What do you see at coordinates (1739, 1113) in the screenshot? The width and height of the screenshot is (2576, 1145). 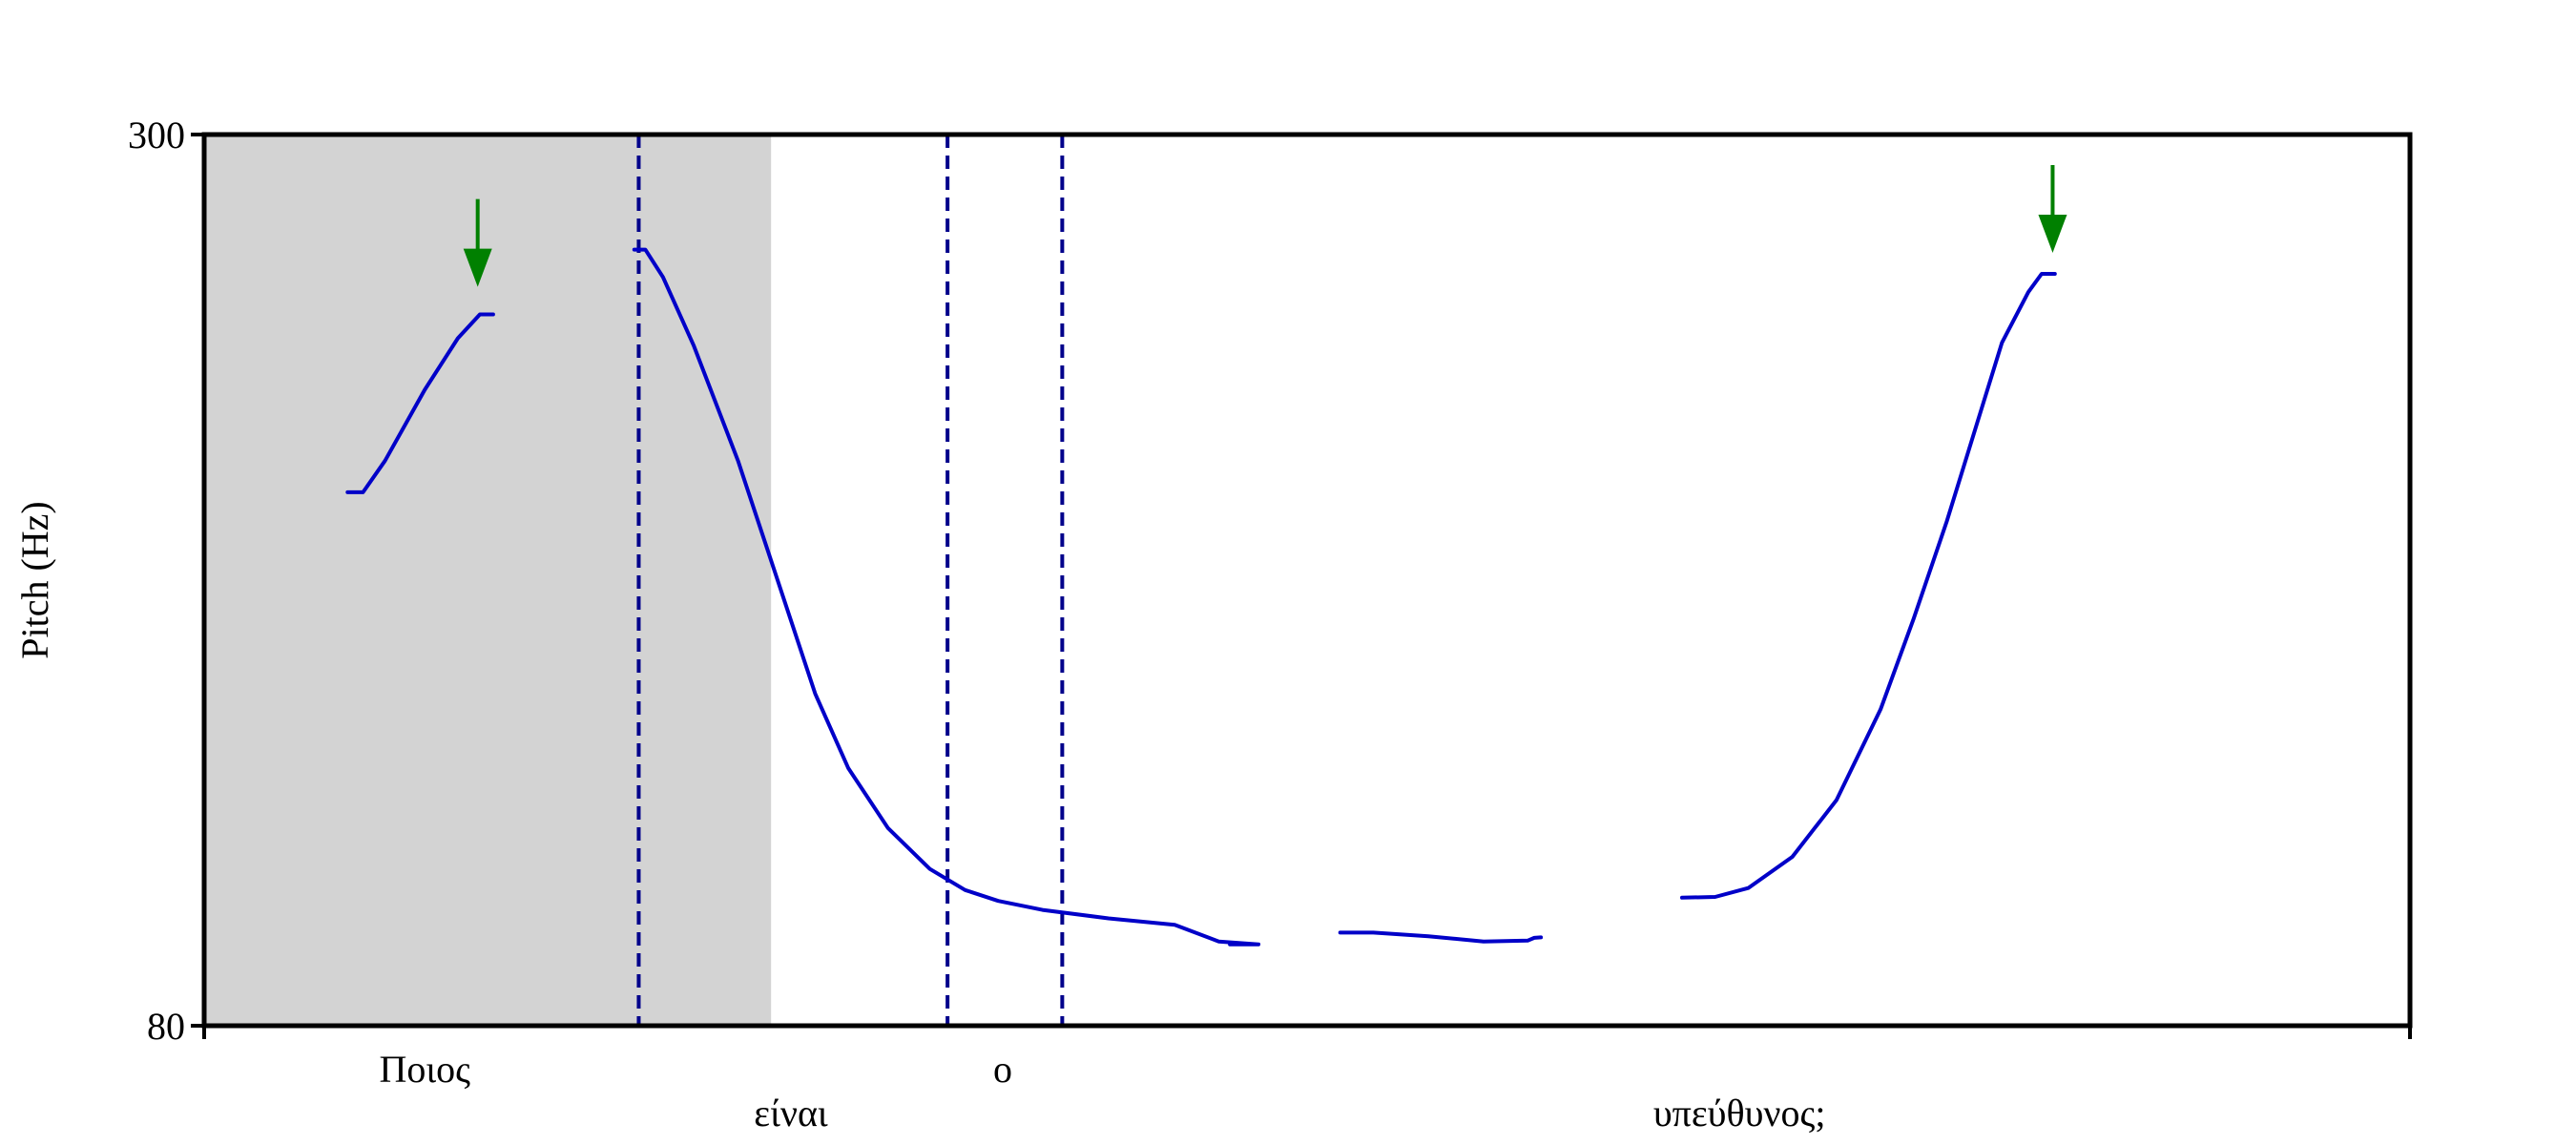 I see `word-label: υπεύθυνος;` at bounding box center [1739, 1113].